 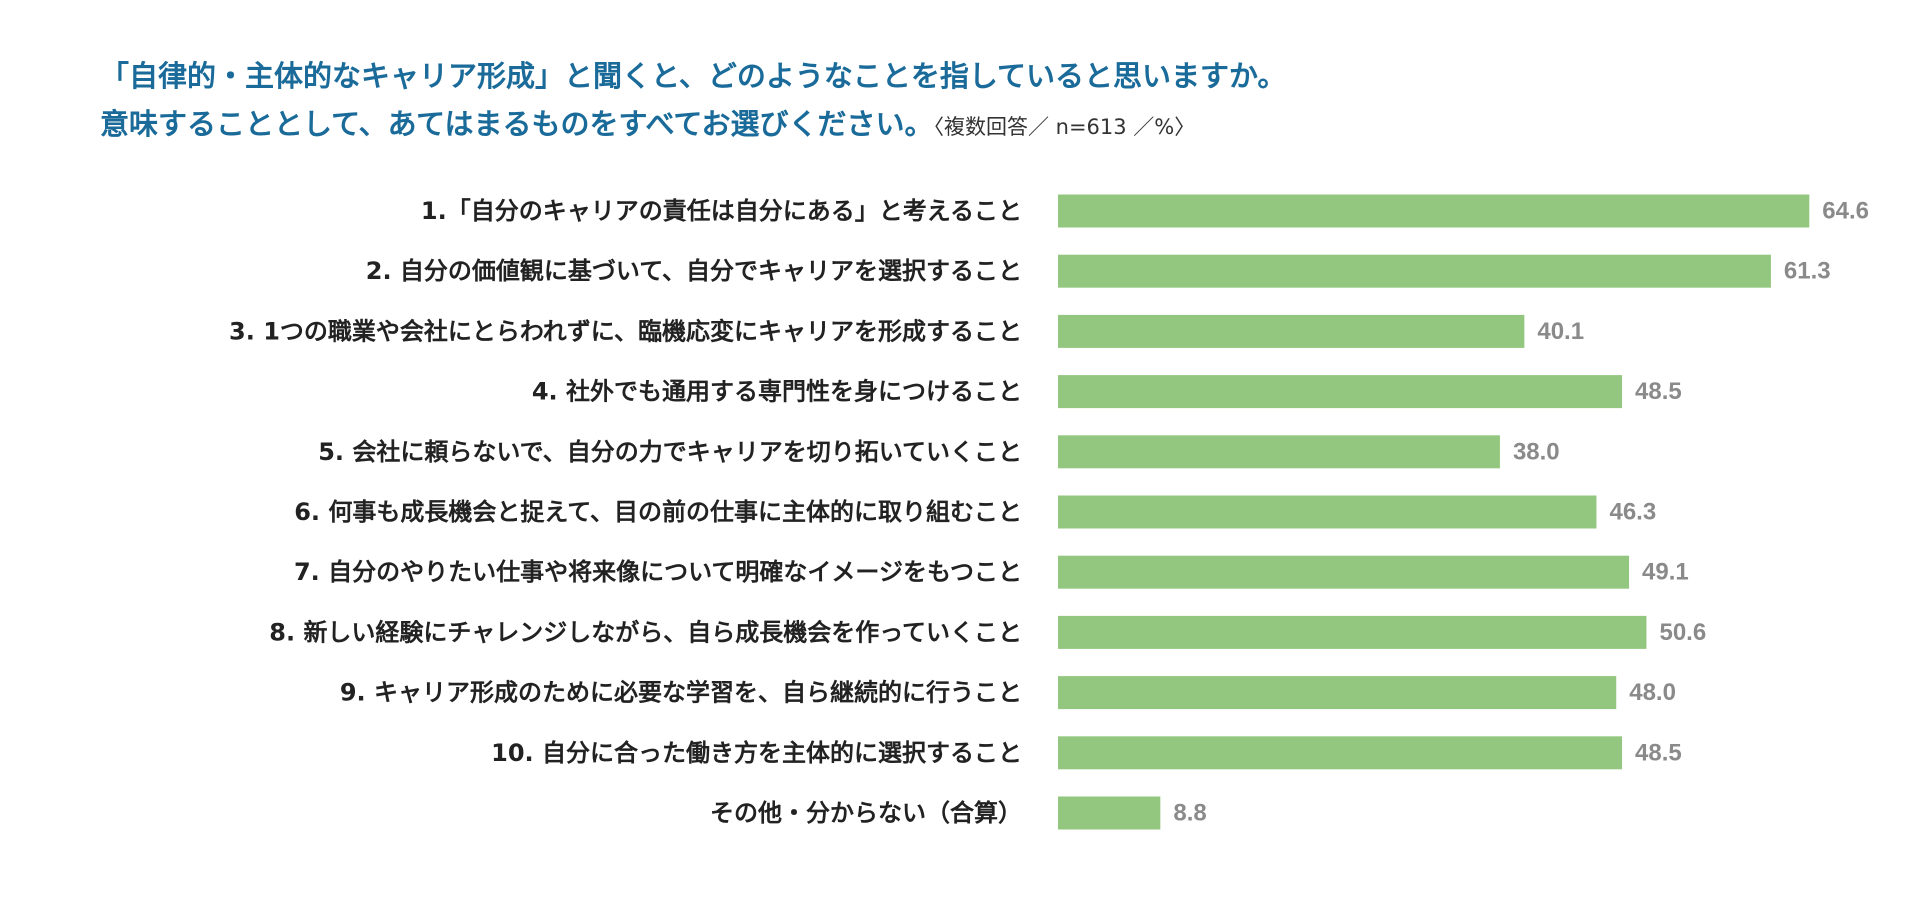 I want to click on category-label: 9. キャリア形成のために必要な学習を、自ら継続的に行うこと, so click(x=681, y=693).